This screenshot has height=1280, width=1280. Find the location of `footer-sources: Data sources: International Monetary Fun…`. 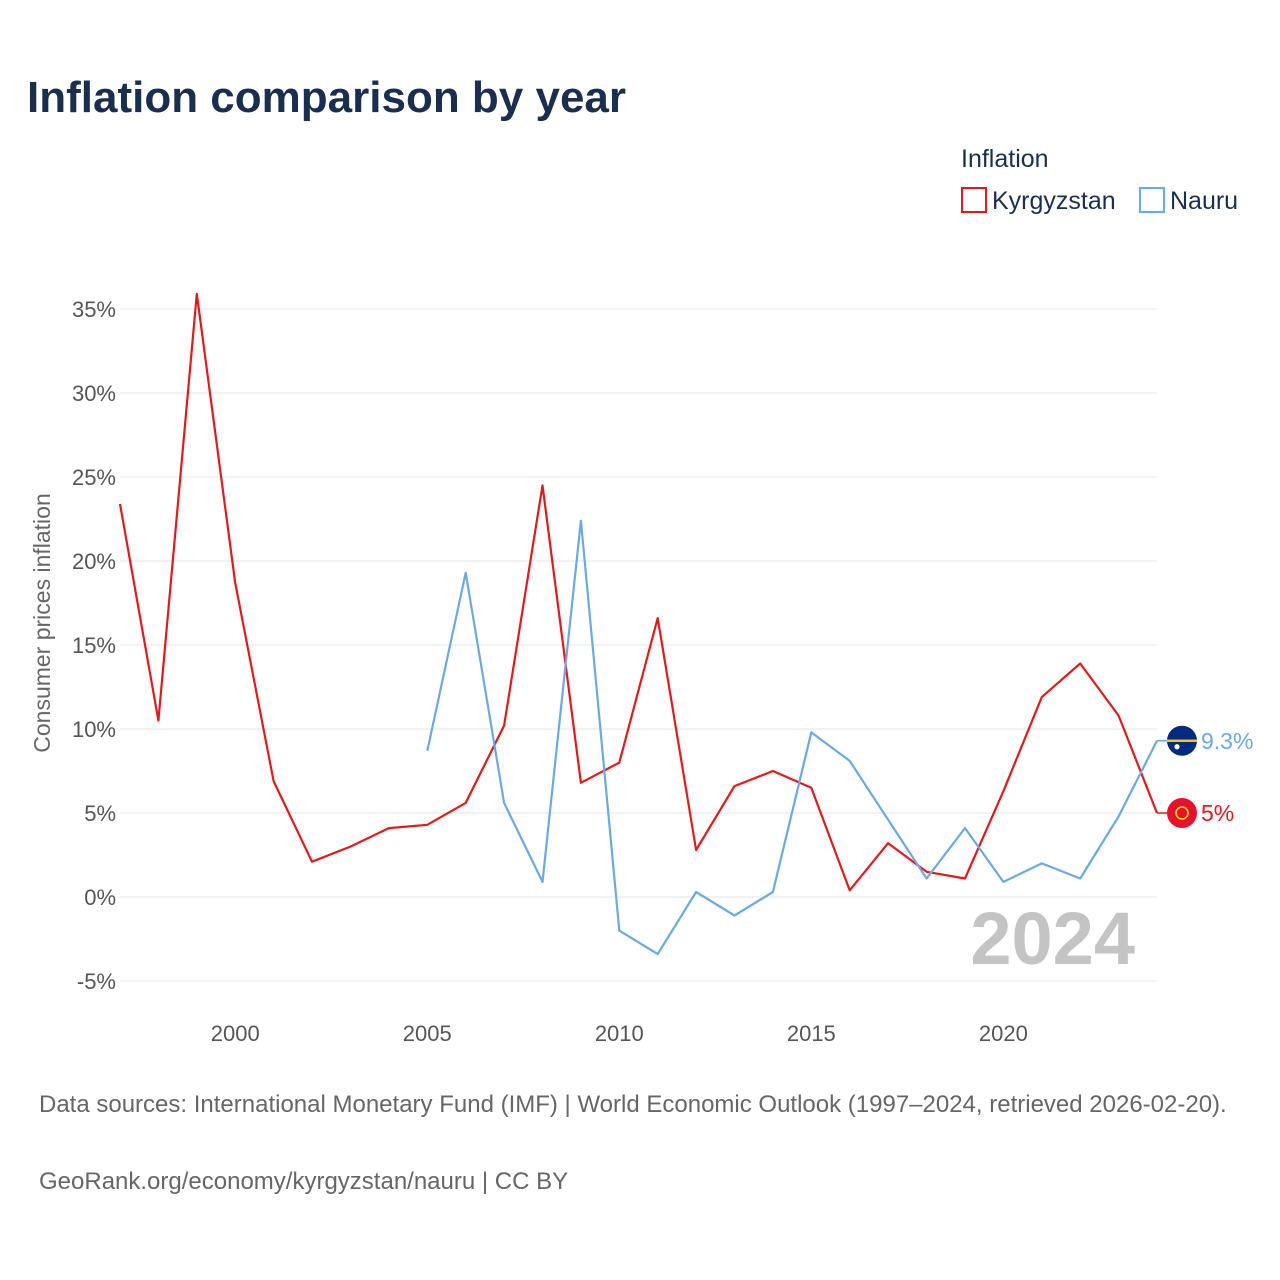

footer-sources: Data sources: International Monetary Fun… is located at coordinates (633, 1104).